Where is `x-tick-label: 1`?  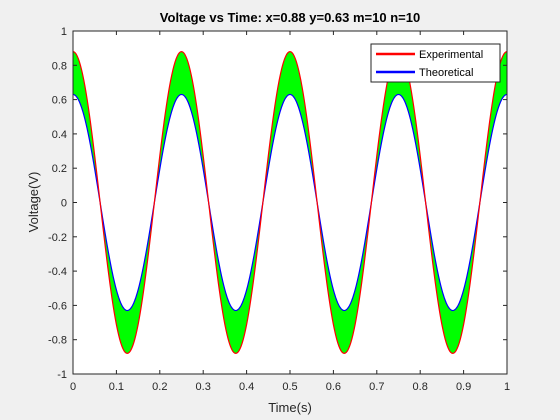
x-tick-label: 1 is located at coordinates (507, 387).